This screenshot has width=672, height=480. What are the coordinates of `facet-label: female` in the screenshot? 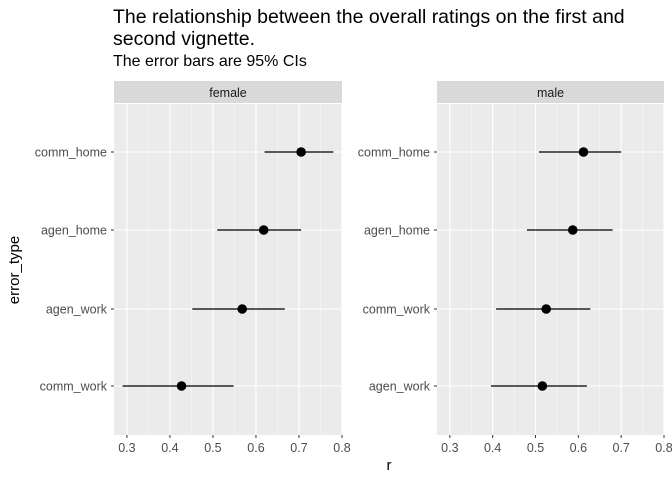 It's located at (228, 93).